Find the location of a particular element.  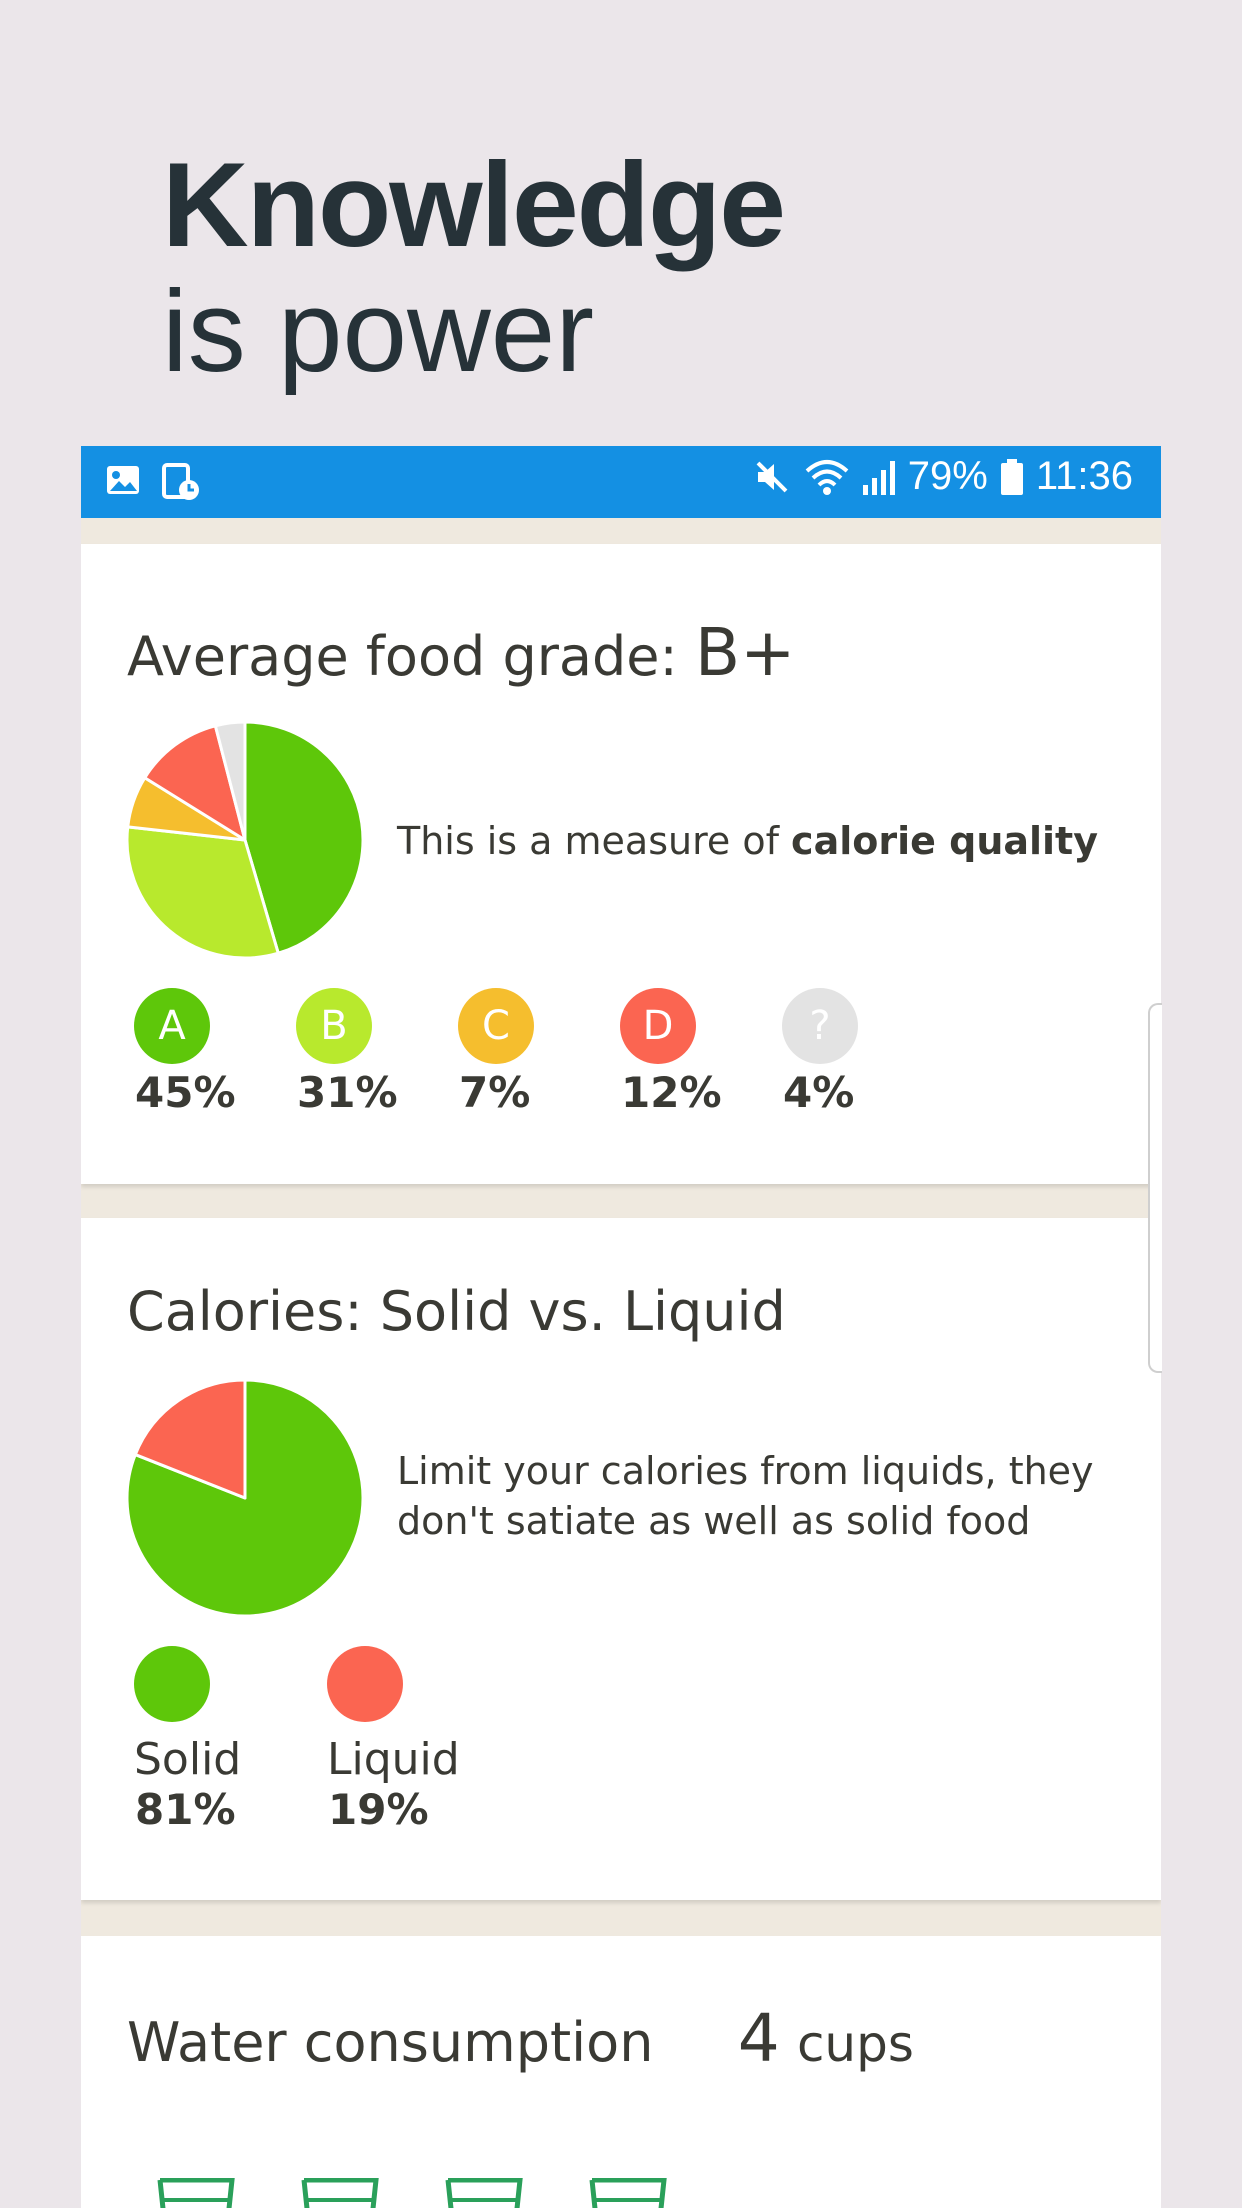

legend-solid: Solid 81% is located at coordinates (187, 1740).